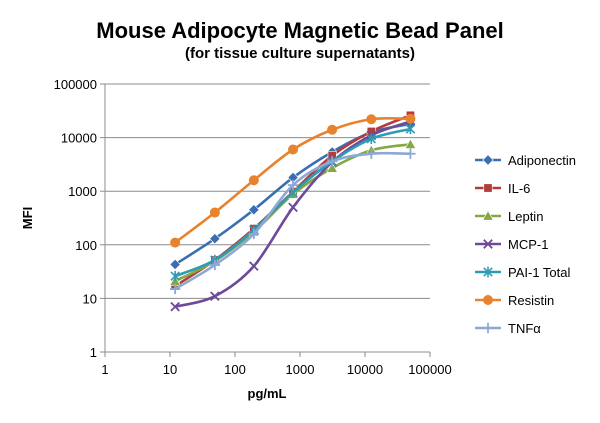  Describe the element at coordinates (300, 30) in the screenshot. I see `chart-title: Mouse Adipocyte Magnetic Bead Panel` at that location.